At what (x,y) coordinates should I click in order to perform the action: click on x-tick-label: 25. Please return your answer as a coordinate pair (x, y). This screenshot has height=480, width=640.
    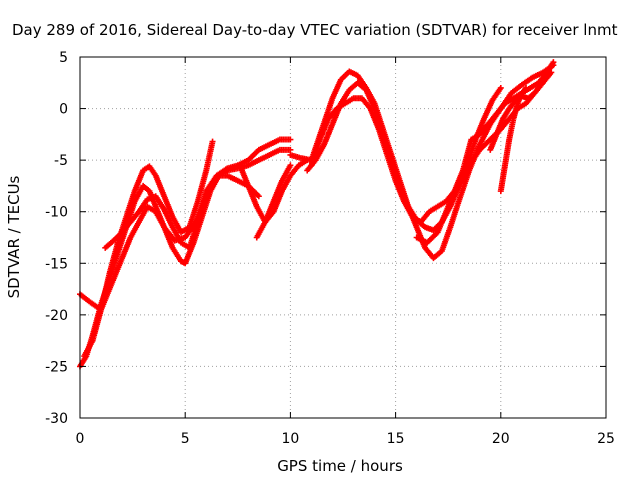
    Looking at the image, I should click on (606, 439).